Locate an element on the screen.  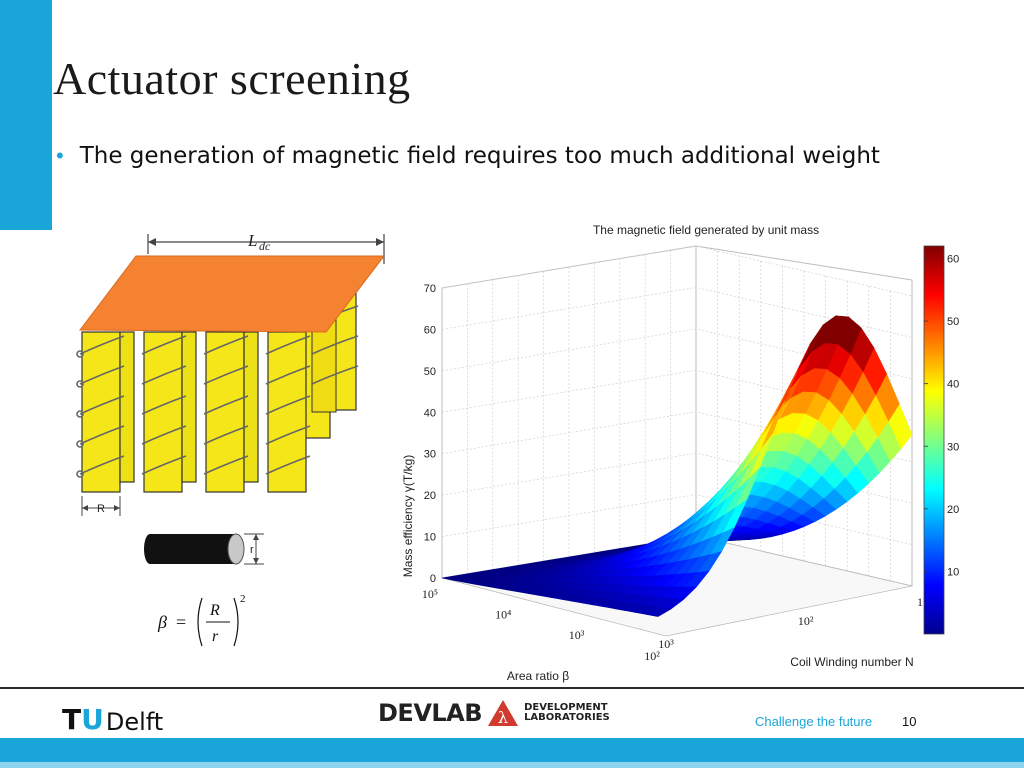
small-r-label: r is located at coordinates (252, 550).